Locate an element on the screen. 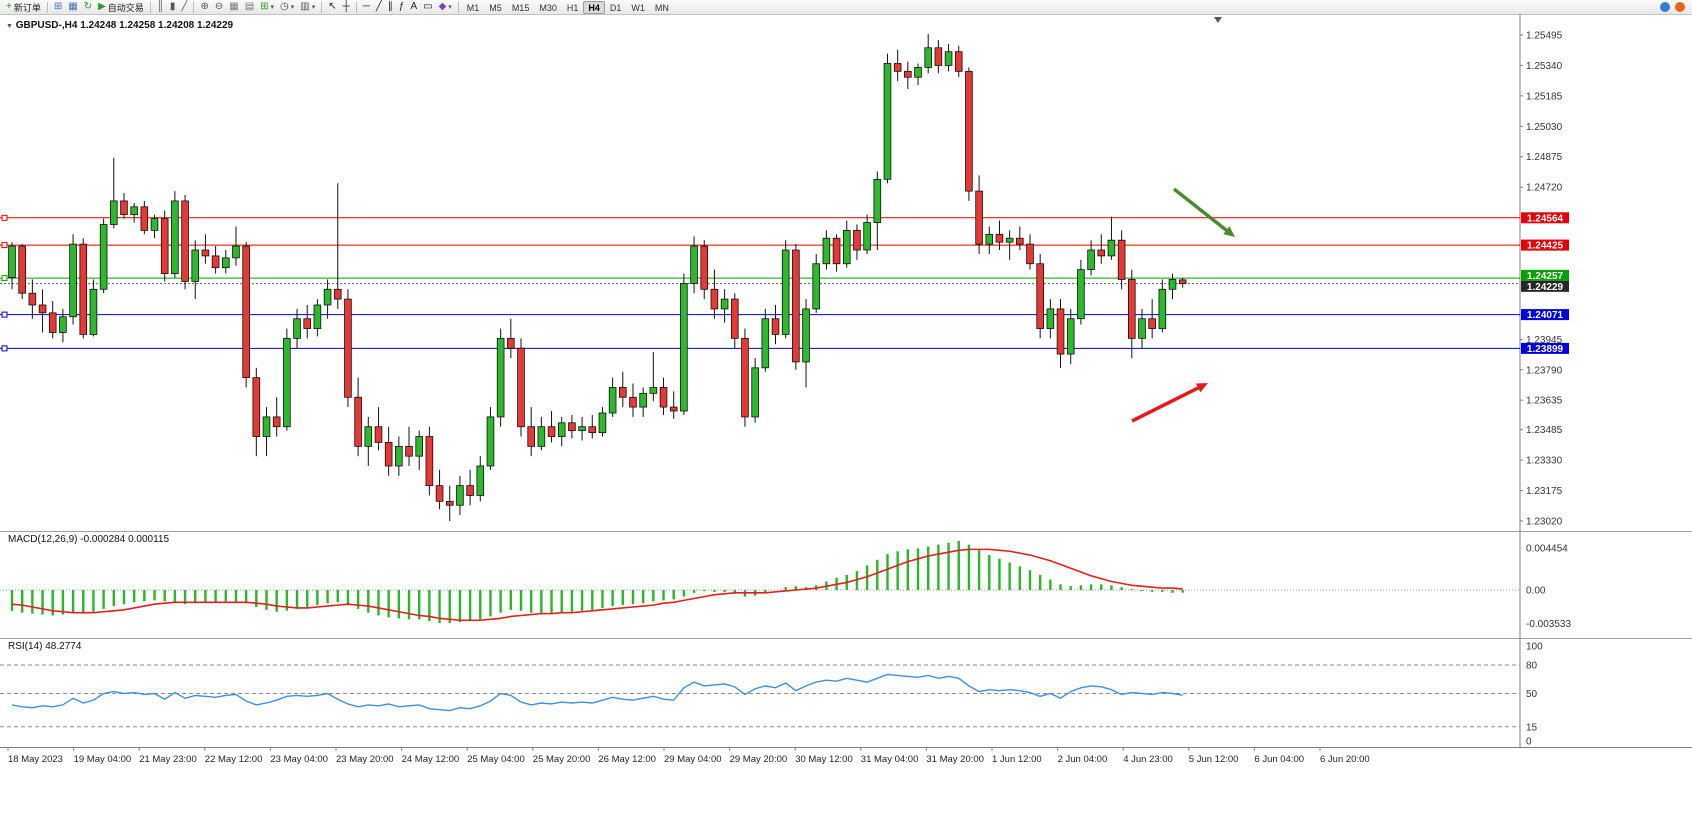 This screenshot has width=1692, height=833. label-tool-icon: ▭ is located at coordinates (428, 6).